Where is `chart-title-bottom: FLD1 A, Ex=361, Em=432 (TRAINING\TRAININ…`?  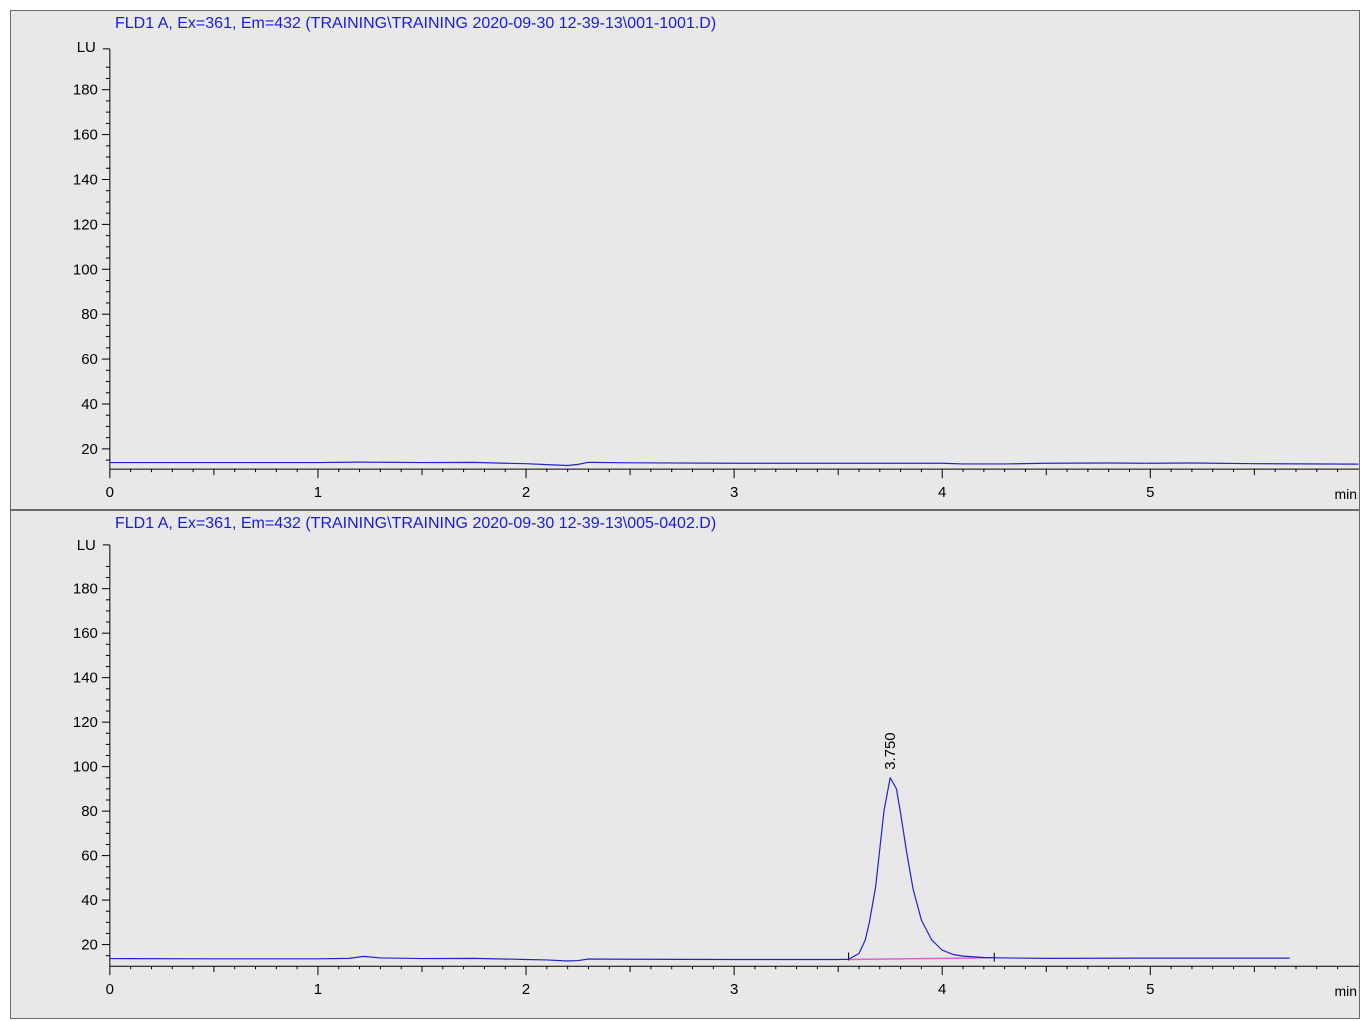 chart-title-bottom: FLD1 A, Ex=361, Em=432 (TRAINING\TRAININ… is located at coordinates (416, 523).